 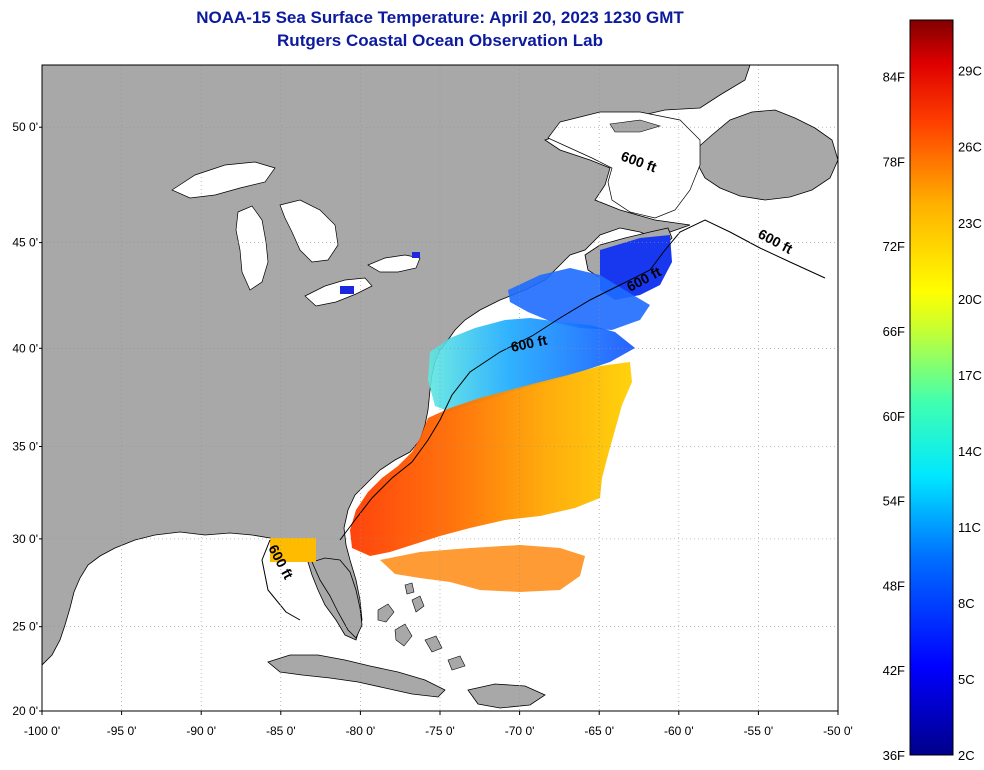 I want to click on colorbar-gradient, so click(x=931, y=387).